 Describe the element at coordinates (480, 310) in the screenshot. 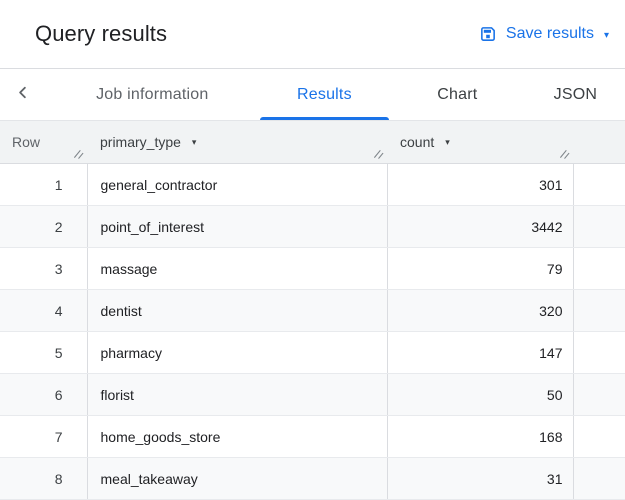

I see `cell-count: 320` at that location.